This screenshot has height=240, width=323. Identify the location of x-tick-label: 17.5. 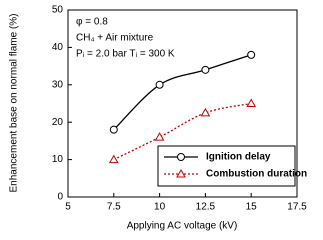
(297, 207).